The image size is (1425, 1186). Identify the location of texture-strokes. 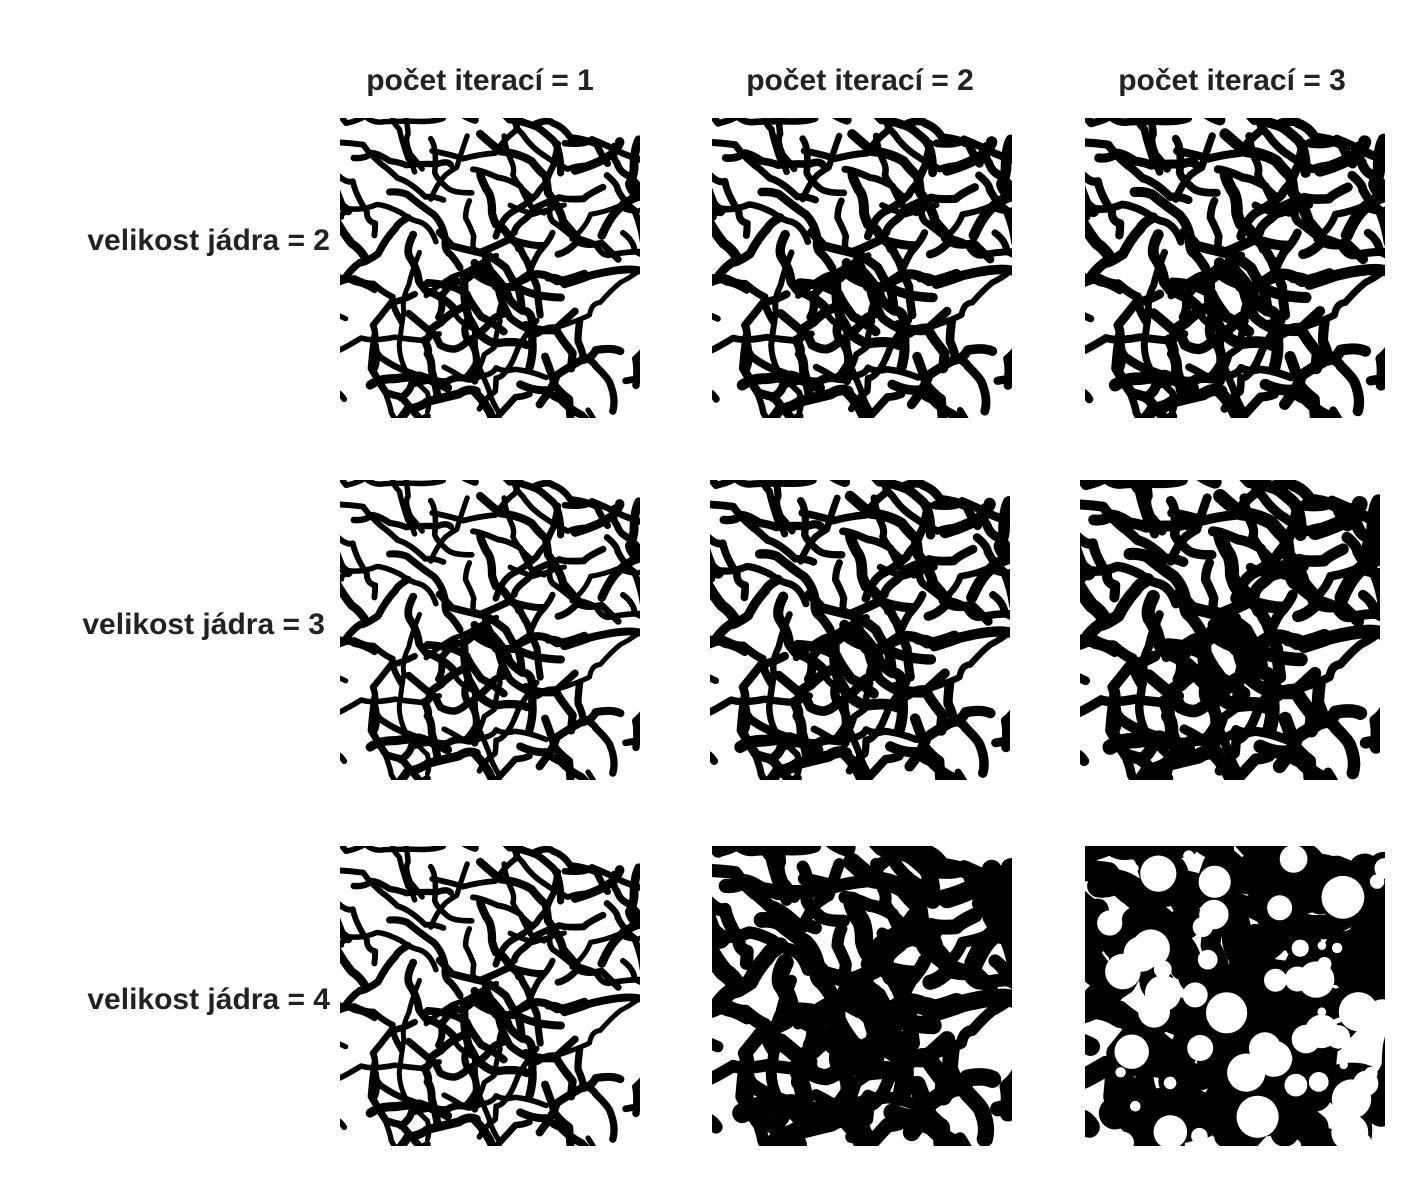
(862, 268).